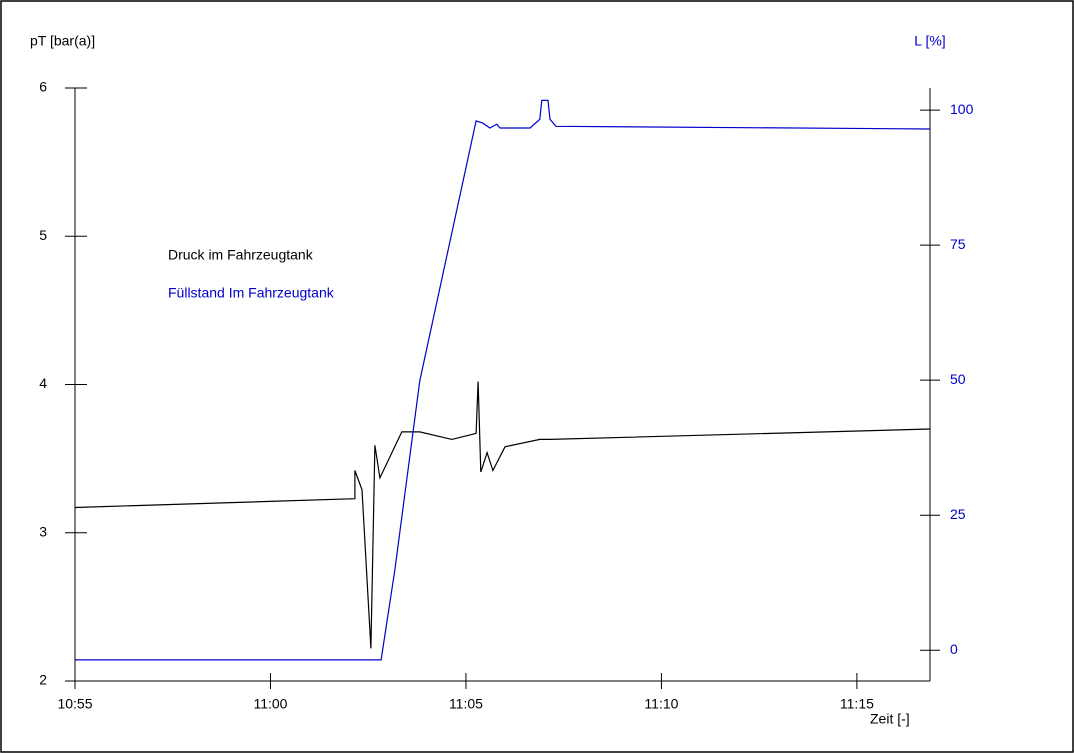 This screenshot has height=753, width=1074. What do you see at coordinates (43, 531) in the screenshot?
I see `y-tick-label: 3` at bounding box center [43, 531].